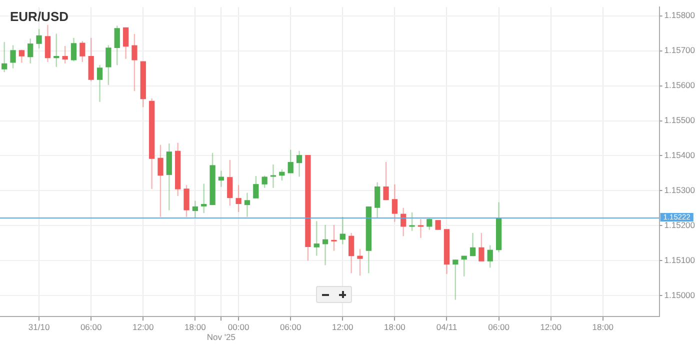  I want to click on y-tick-label: 1.15800, so click(680, 15).